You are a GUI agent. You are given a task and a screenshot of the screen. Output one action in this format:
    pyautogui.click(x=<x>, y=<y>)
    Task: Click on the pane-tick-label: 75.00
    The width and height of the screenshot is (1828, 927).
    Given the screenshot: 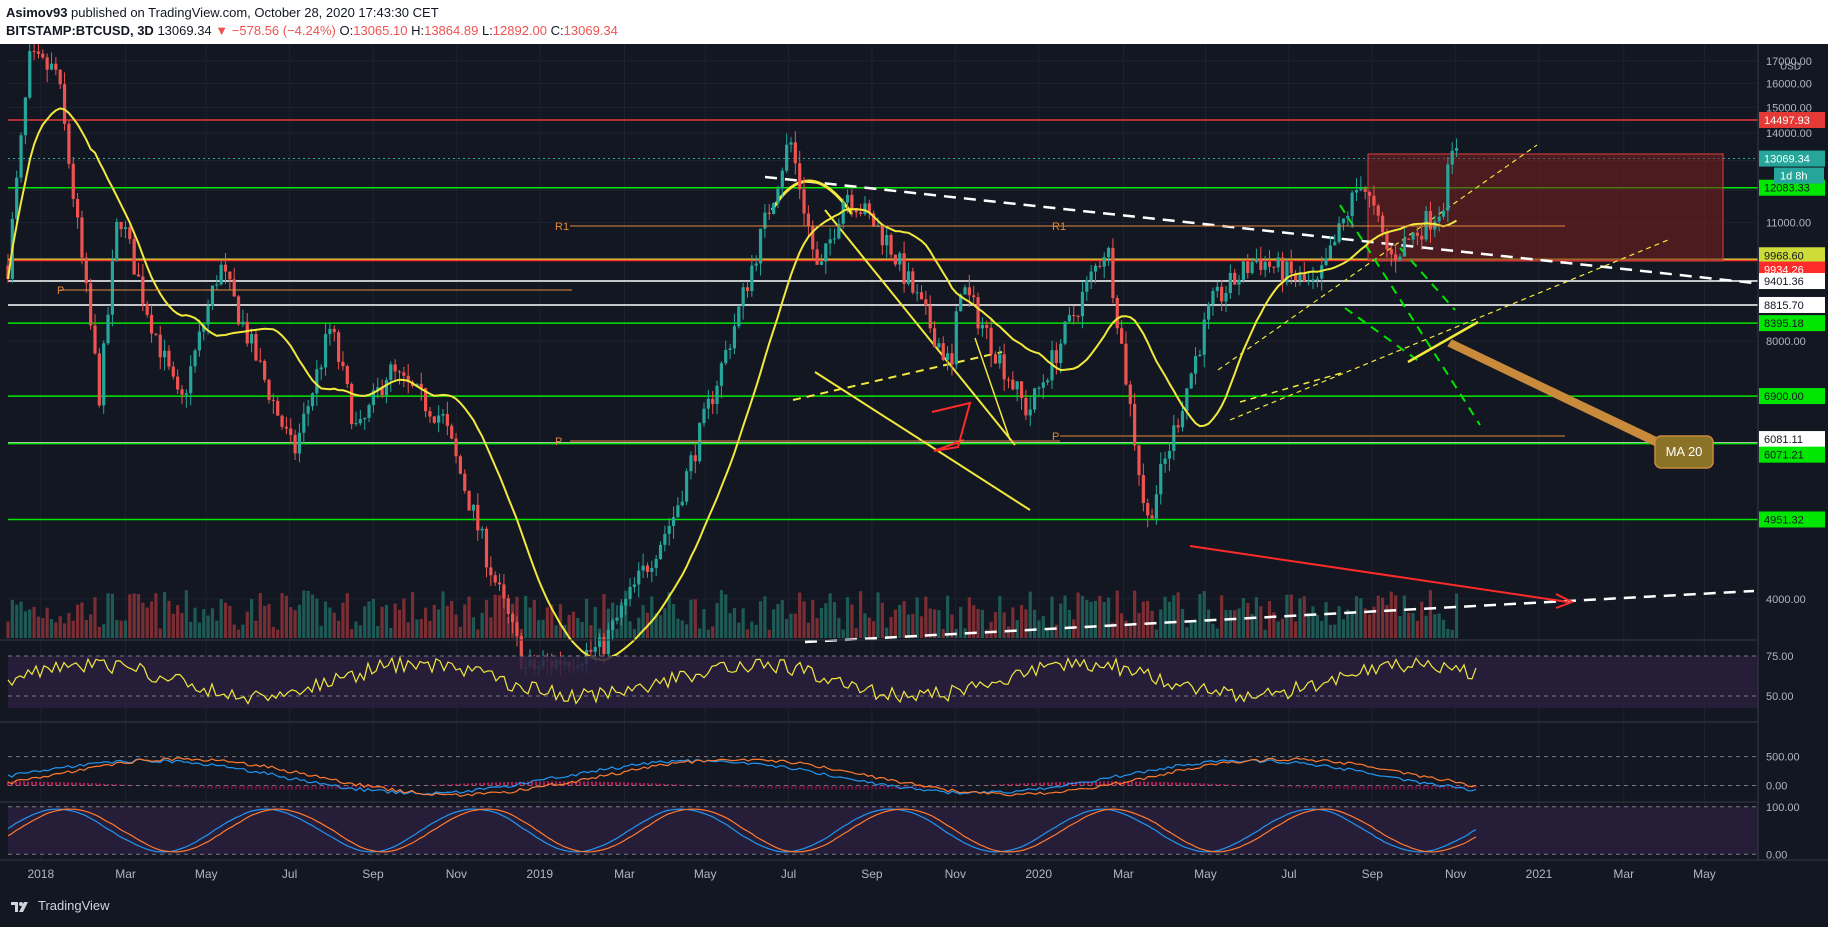 What is the action you would take?
    pyautogui.click(x=1780, y=657)
    